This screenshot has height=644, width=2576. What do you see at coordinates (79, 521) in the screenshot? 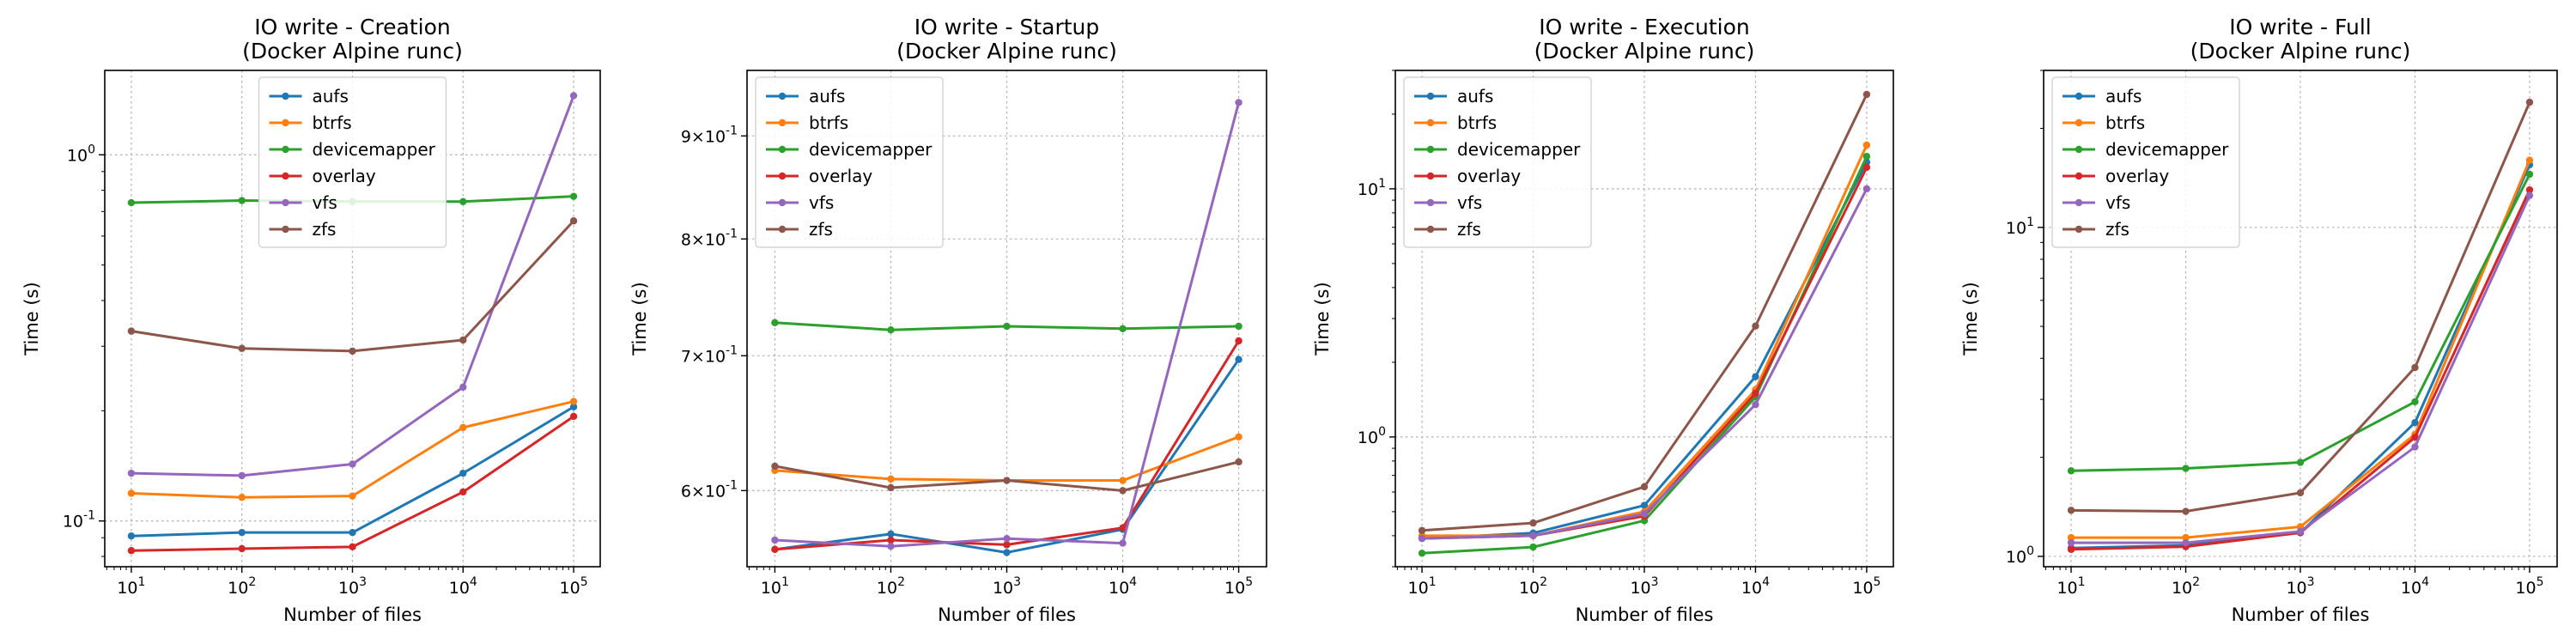
I see `y-tick-label: 10⁻¹` at bounding box center [79, 521].